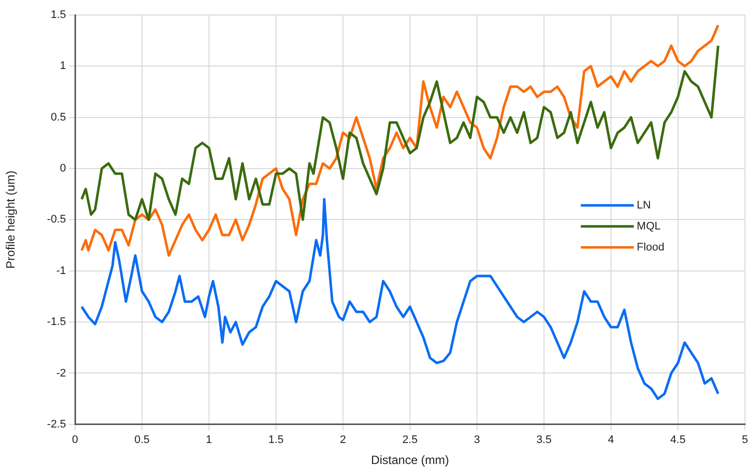  Describe the element at coordinates (142, 440) in the screenshot. I see `x-tick-label: 0.5` at that location.